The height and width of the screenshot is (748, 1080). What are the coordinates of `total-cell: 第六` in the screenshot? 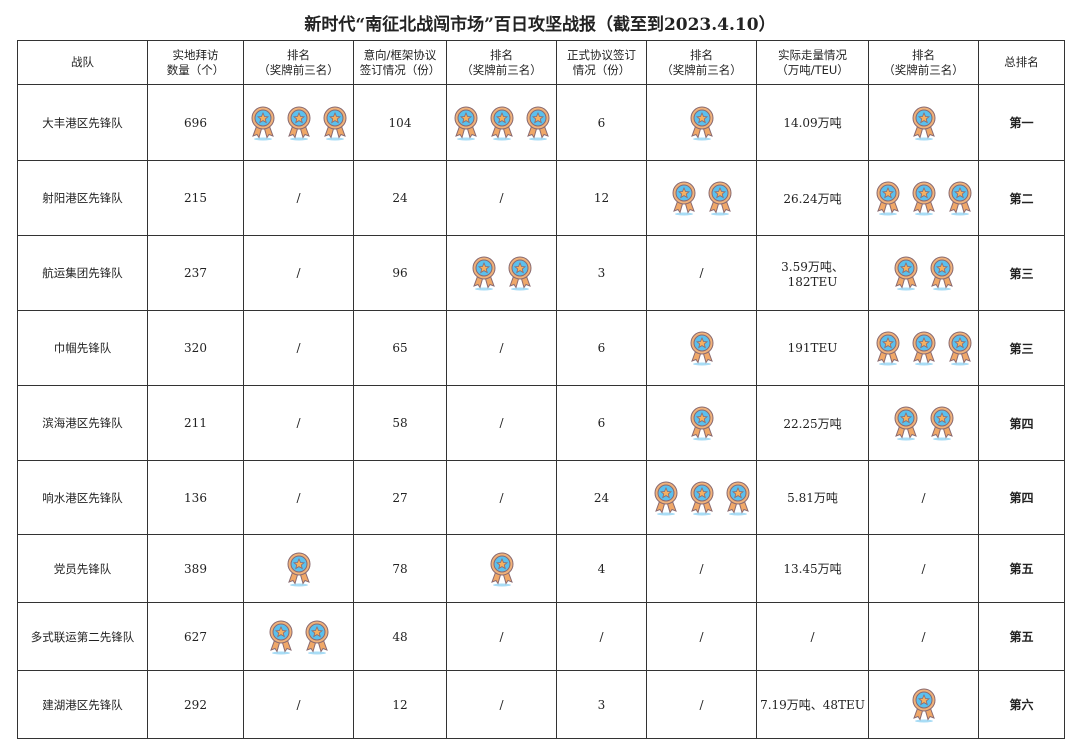 It's located at (1021, 704).